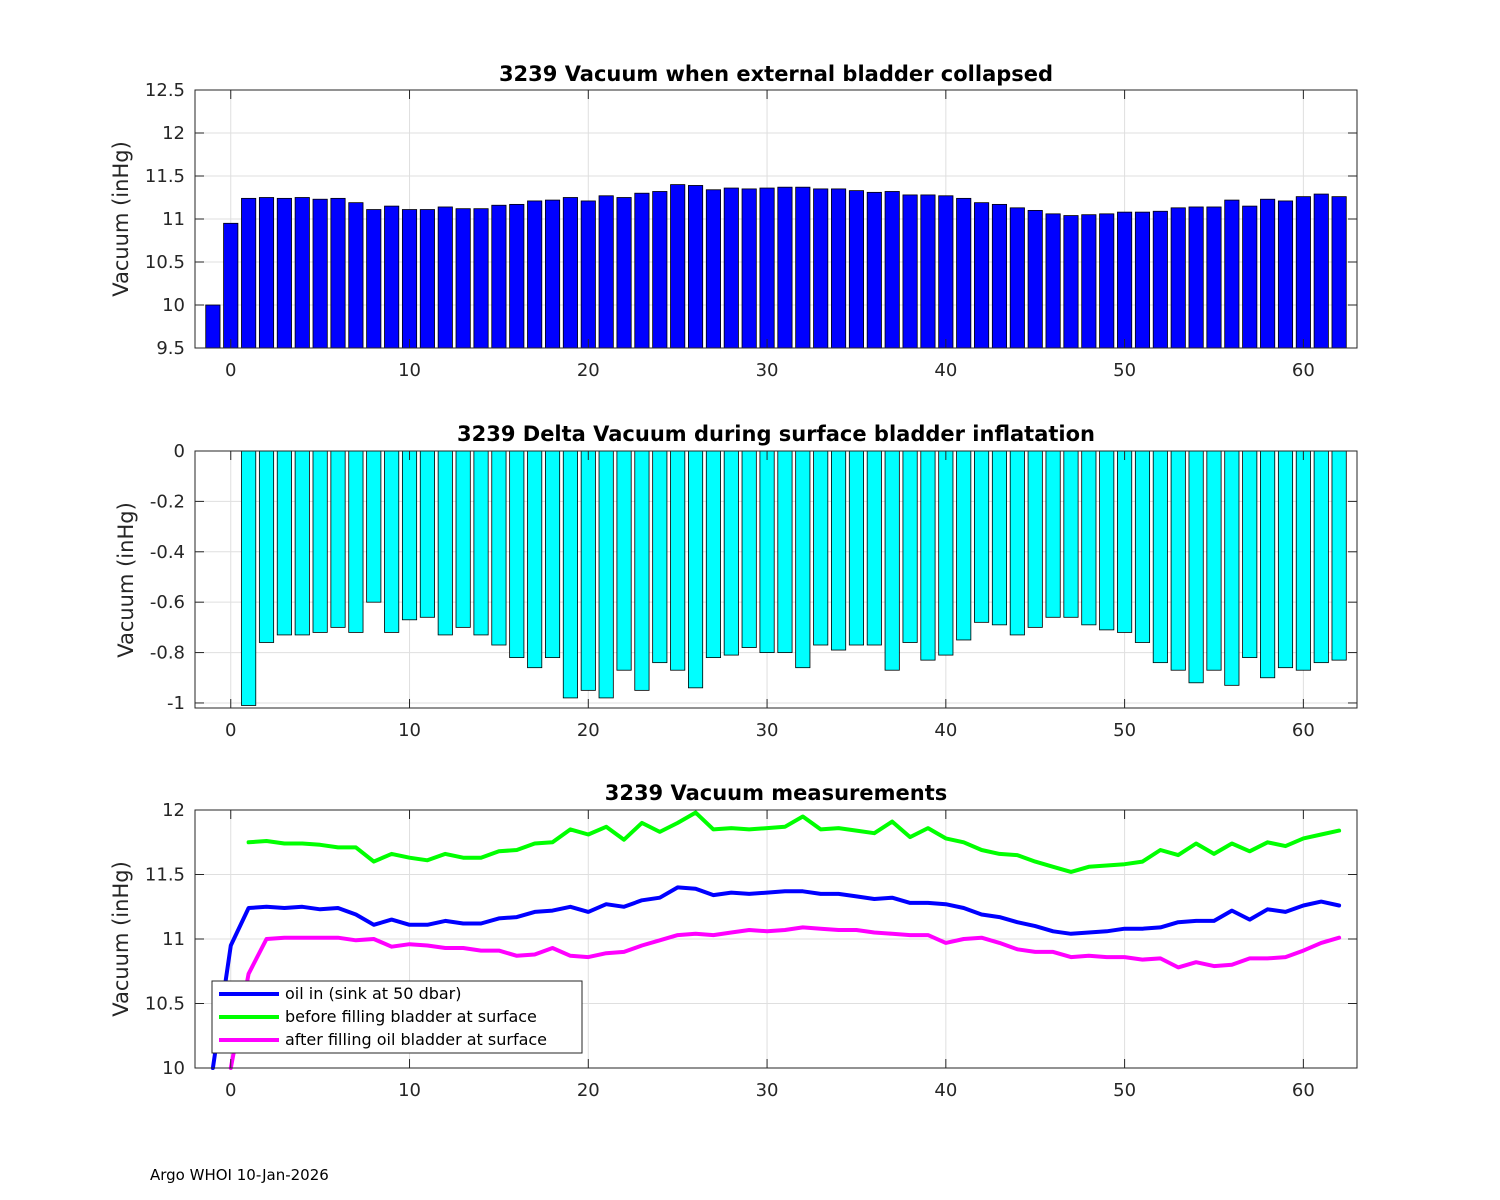 Image resolution: width=1500 pixels, height=1200 pixels. I want to click on y-tick-label: -1, so click(176, 703).